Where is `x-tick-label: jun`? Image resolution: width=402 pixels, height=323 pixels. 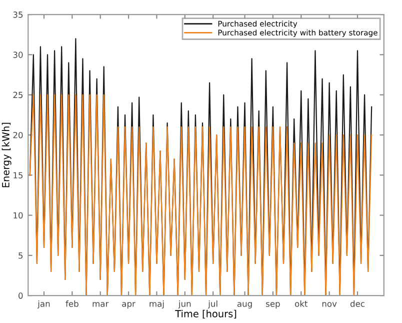 x-tick-label: jun is located at coordinates (184, 304).